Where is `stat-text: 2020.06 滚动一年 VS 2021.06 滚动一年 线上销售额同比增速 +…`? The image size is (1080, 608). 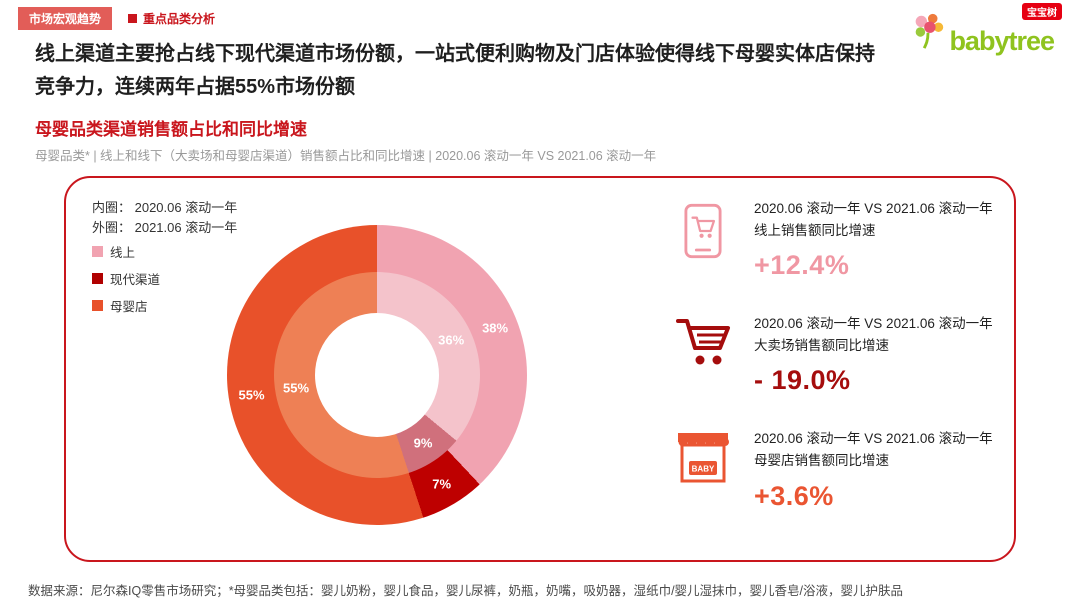
stat-text: 2020.06 滚动一年 VS 2021.06 滚动一年 线上销售额同比增速 +… is located at coordinates (873, 239).